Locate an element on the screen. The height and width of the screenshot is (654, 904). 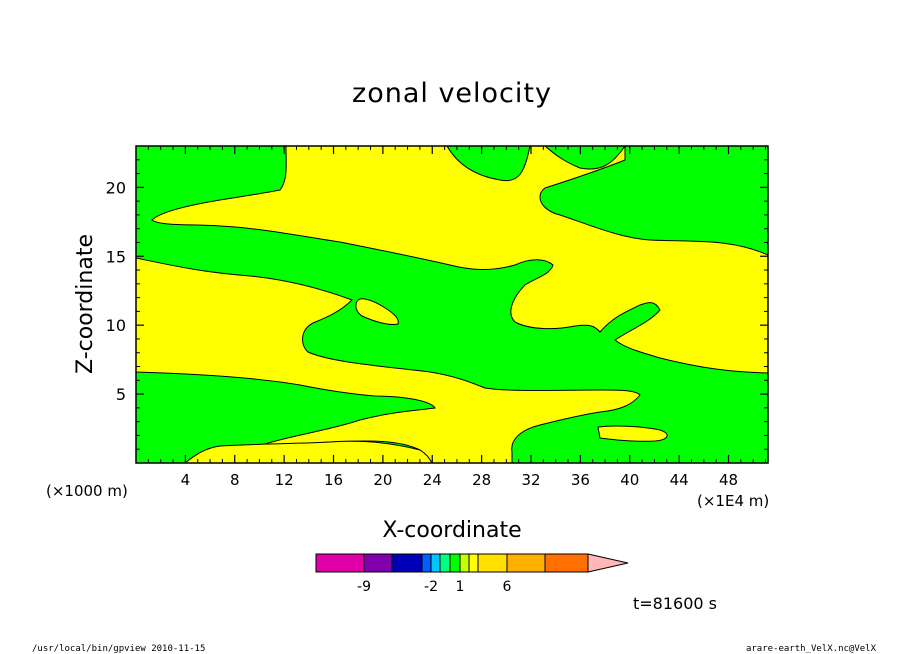
x-tick-label: 20 is located at coordinates (382, 480).